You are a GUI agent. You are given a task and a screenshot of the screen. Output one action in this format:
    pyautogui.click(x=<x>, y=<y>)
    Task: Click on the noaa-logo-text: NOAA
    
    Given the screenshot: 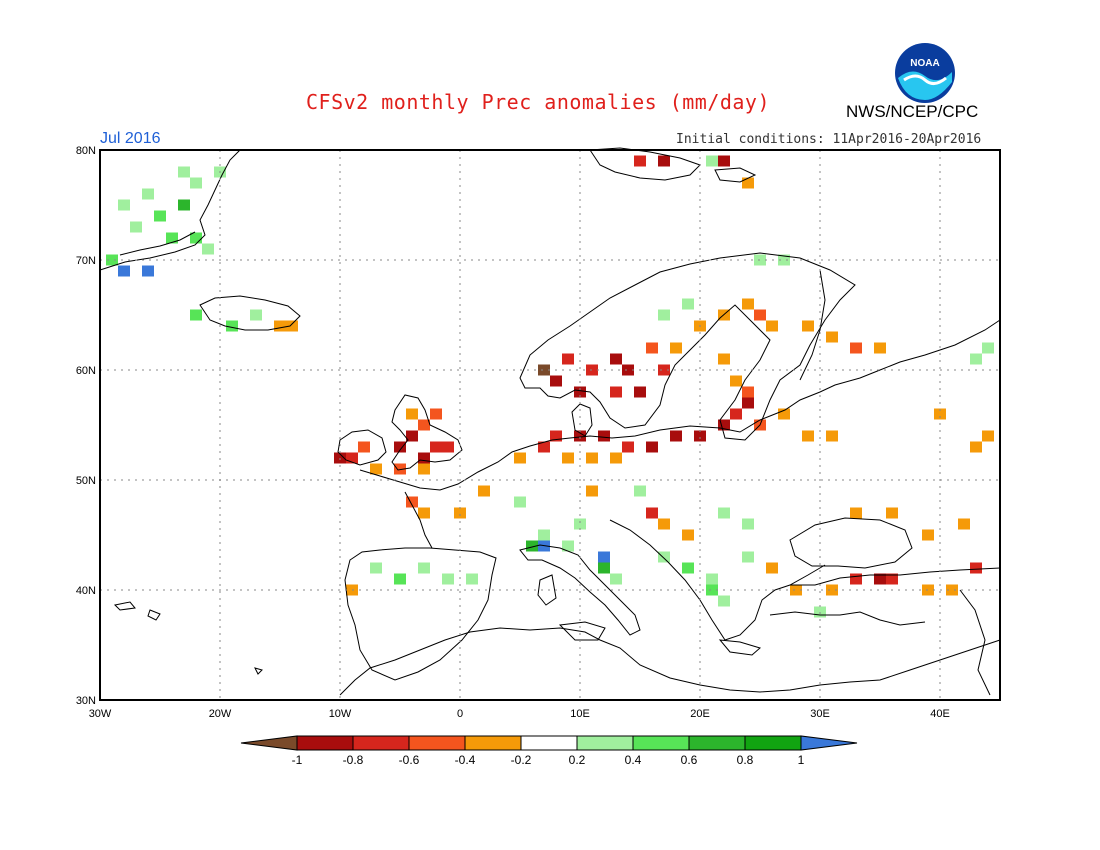 What is the action you would take?
    pyautogui.click(x=924, y=63)
    